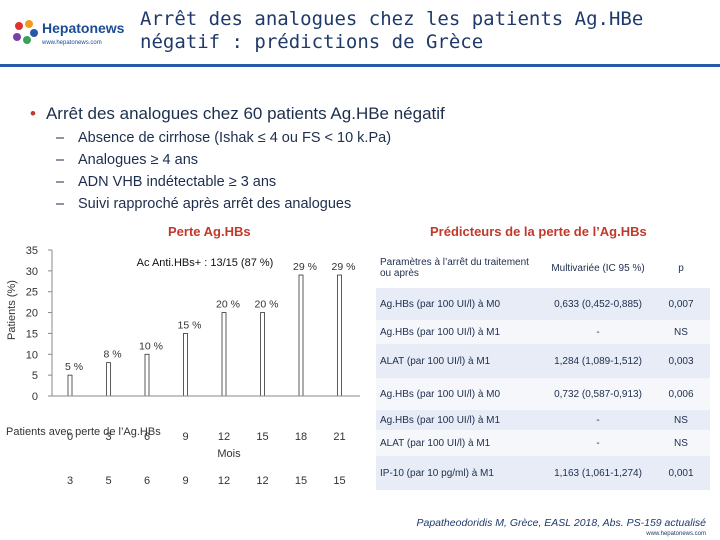 The width and height of the screenshot is (720, 540). What do you see at coordinates (681, 361) in the screenshot?
I see `table-cell: 0,003` at bounding box center [681, 361].